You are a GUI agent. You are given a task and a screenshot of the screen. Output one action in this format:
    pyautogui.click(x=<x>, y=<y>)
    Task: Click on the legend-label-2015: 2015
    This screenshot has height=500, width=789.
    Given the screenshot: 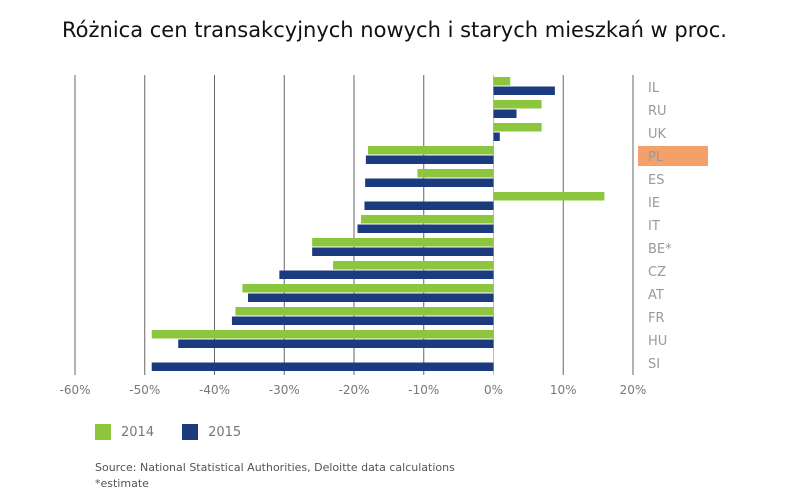 What is the action you would take?
    pyautogui.click(x=225, y=432)
    